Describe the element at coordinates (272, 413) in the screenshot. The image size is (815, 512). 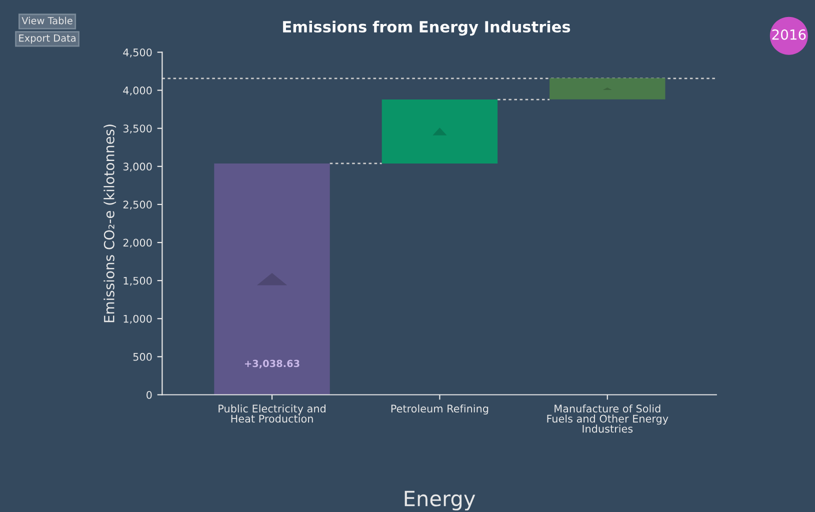
I see `x-tick-label: Public Electricity and Heat Production` at that location.